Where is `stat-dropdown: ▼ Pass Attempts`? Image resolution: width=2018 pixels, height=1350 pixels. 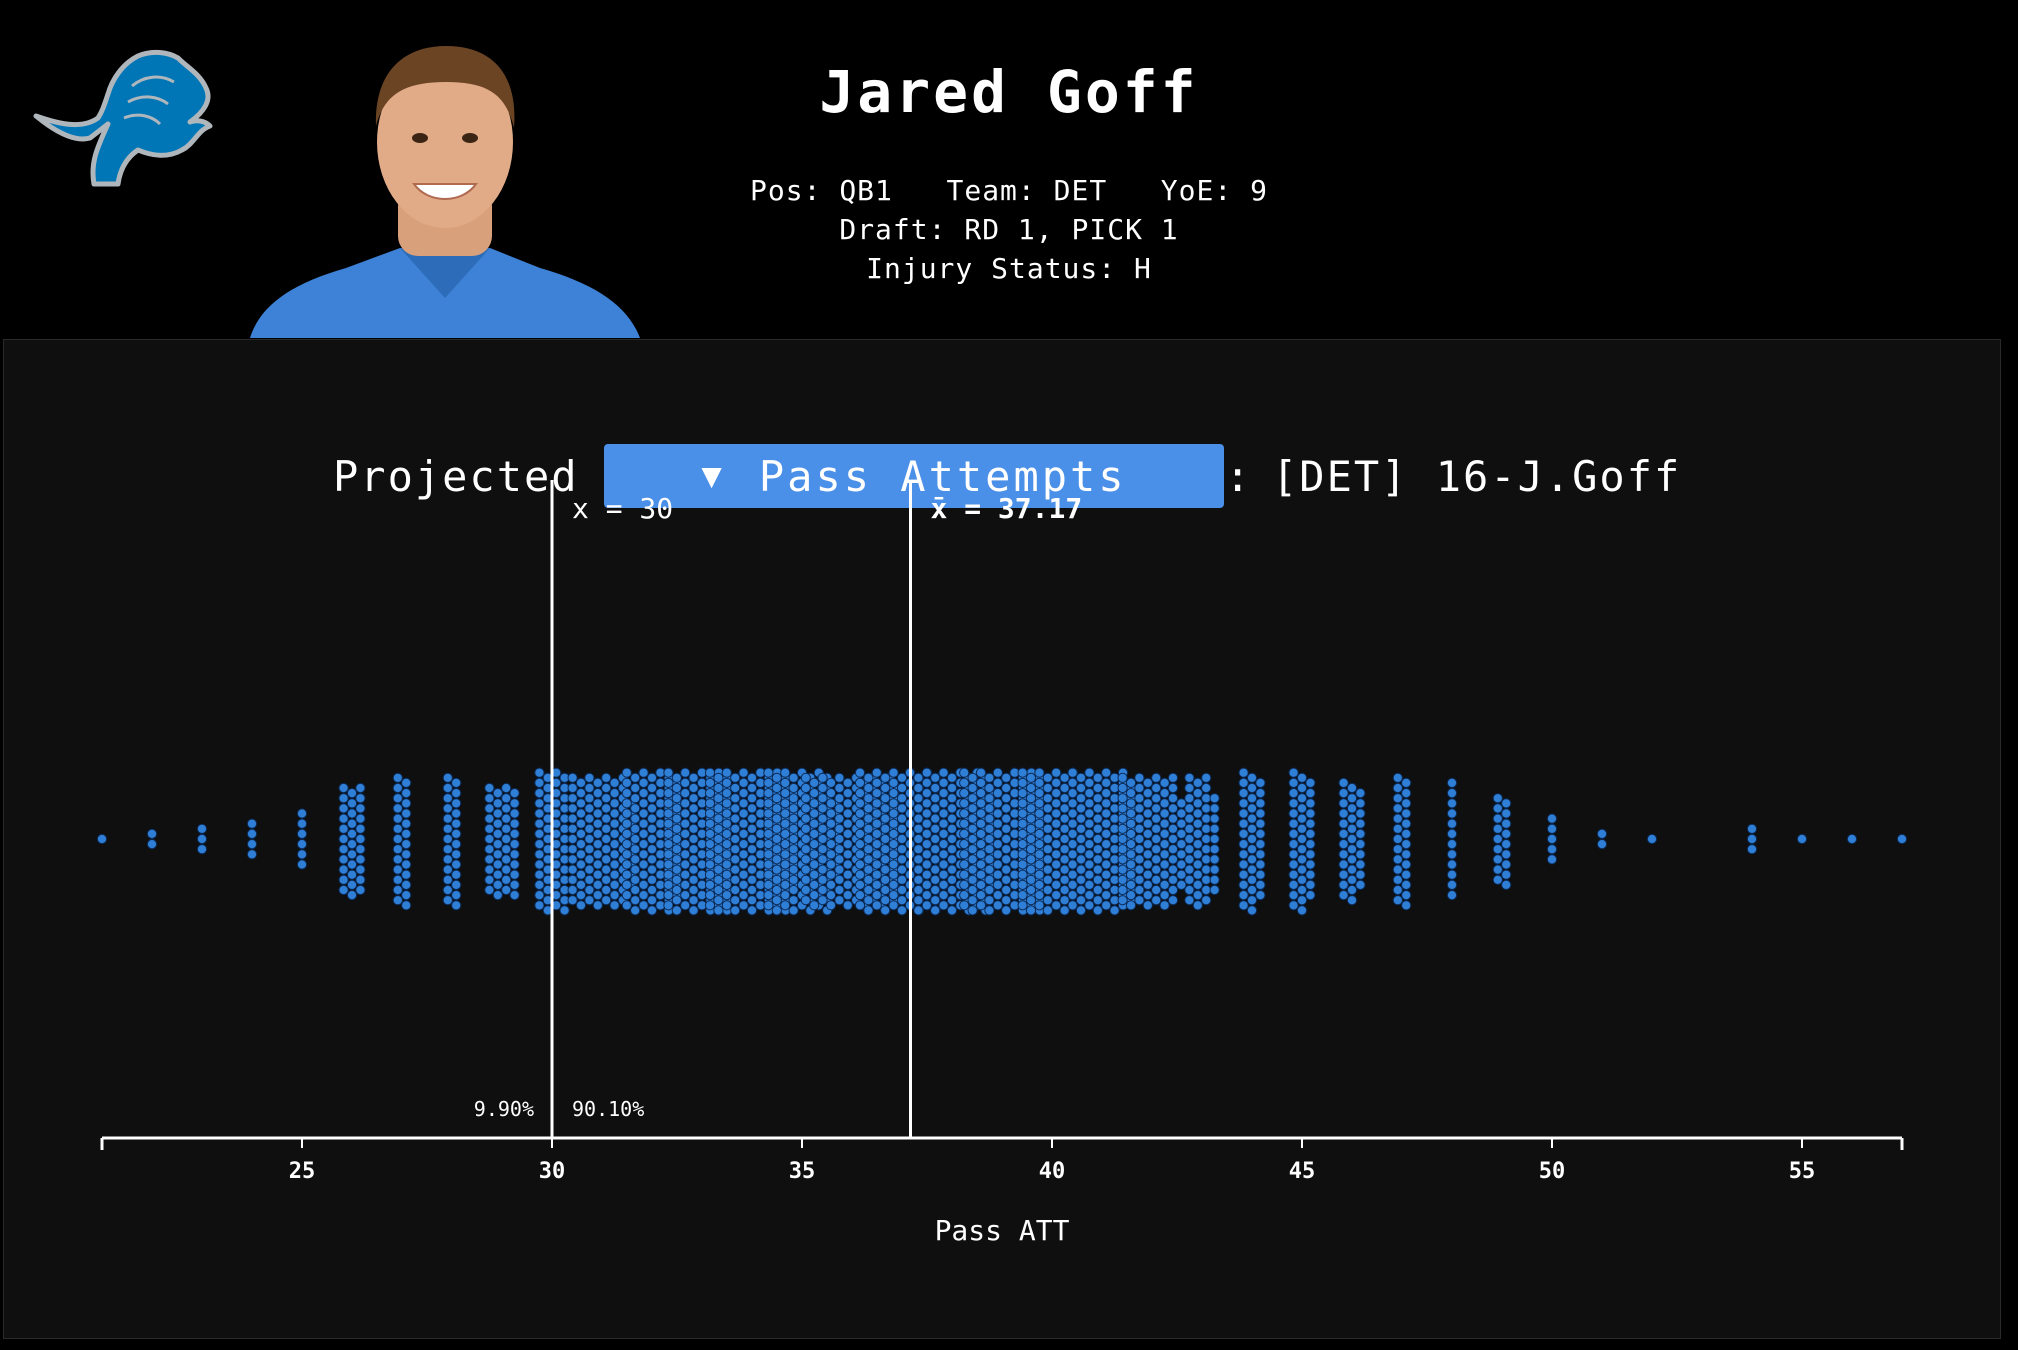
stat-dropdown: ▼ Pass Attempts is located at coordinates (914, 476).